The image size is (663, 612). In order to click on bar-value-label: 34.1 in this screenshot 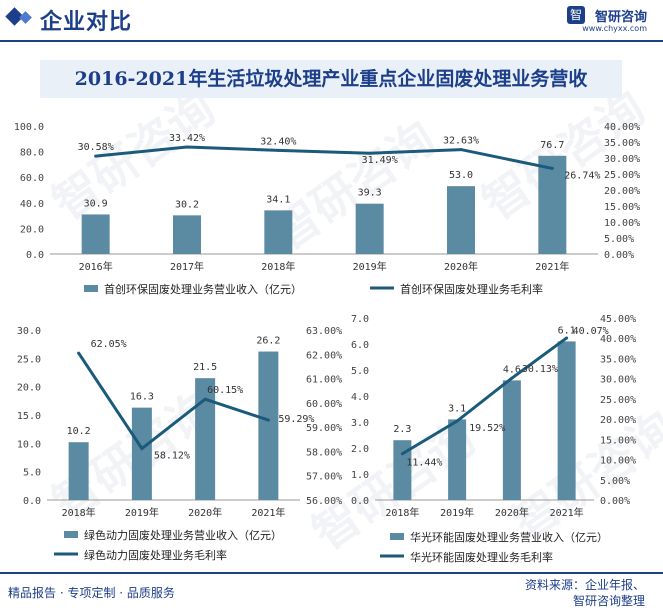, I will do `click(278, 199)`.